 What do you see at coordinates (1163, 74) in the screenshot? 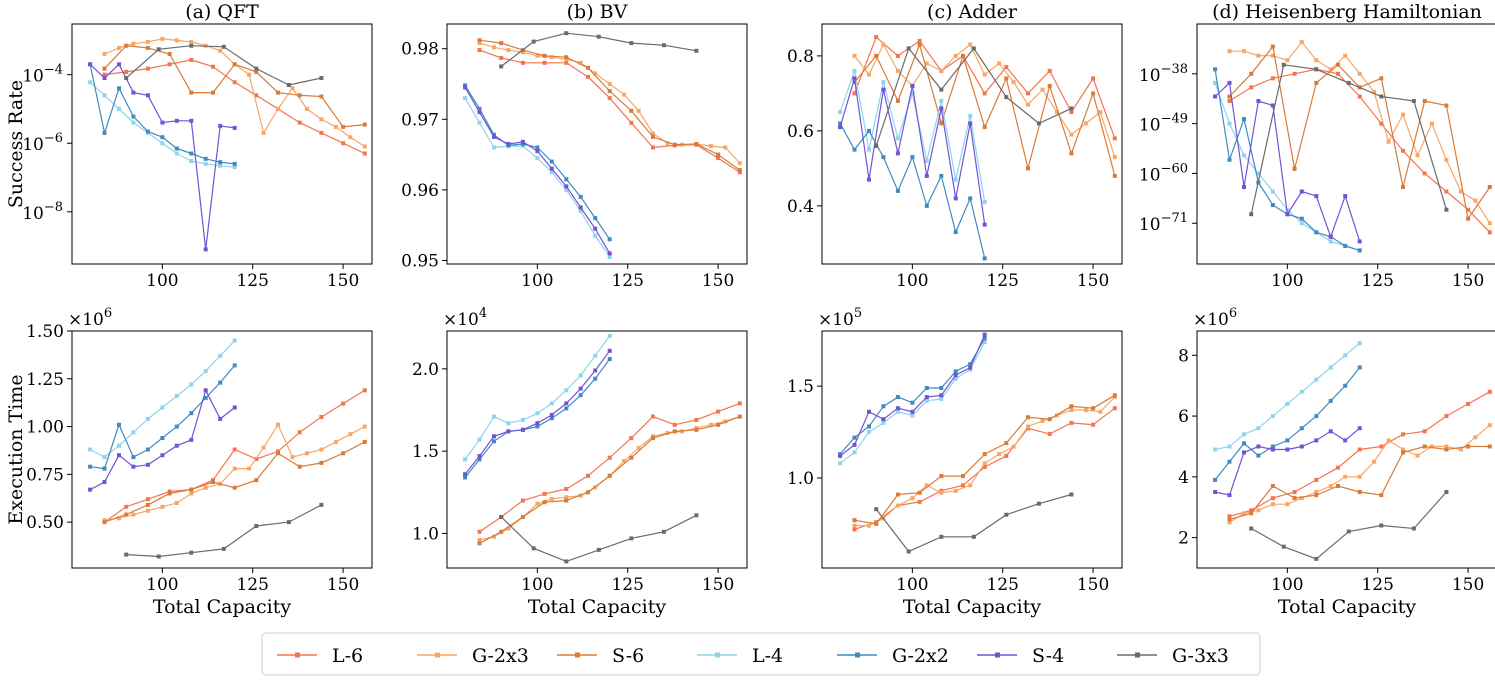
I see `y-tick-label: 10−38` at bounding box center [1163, 74].